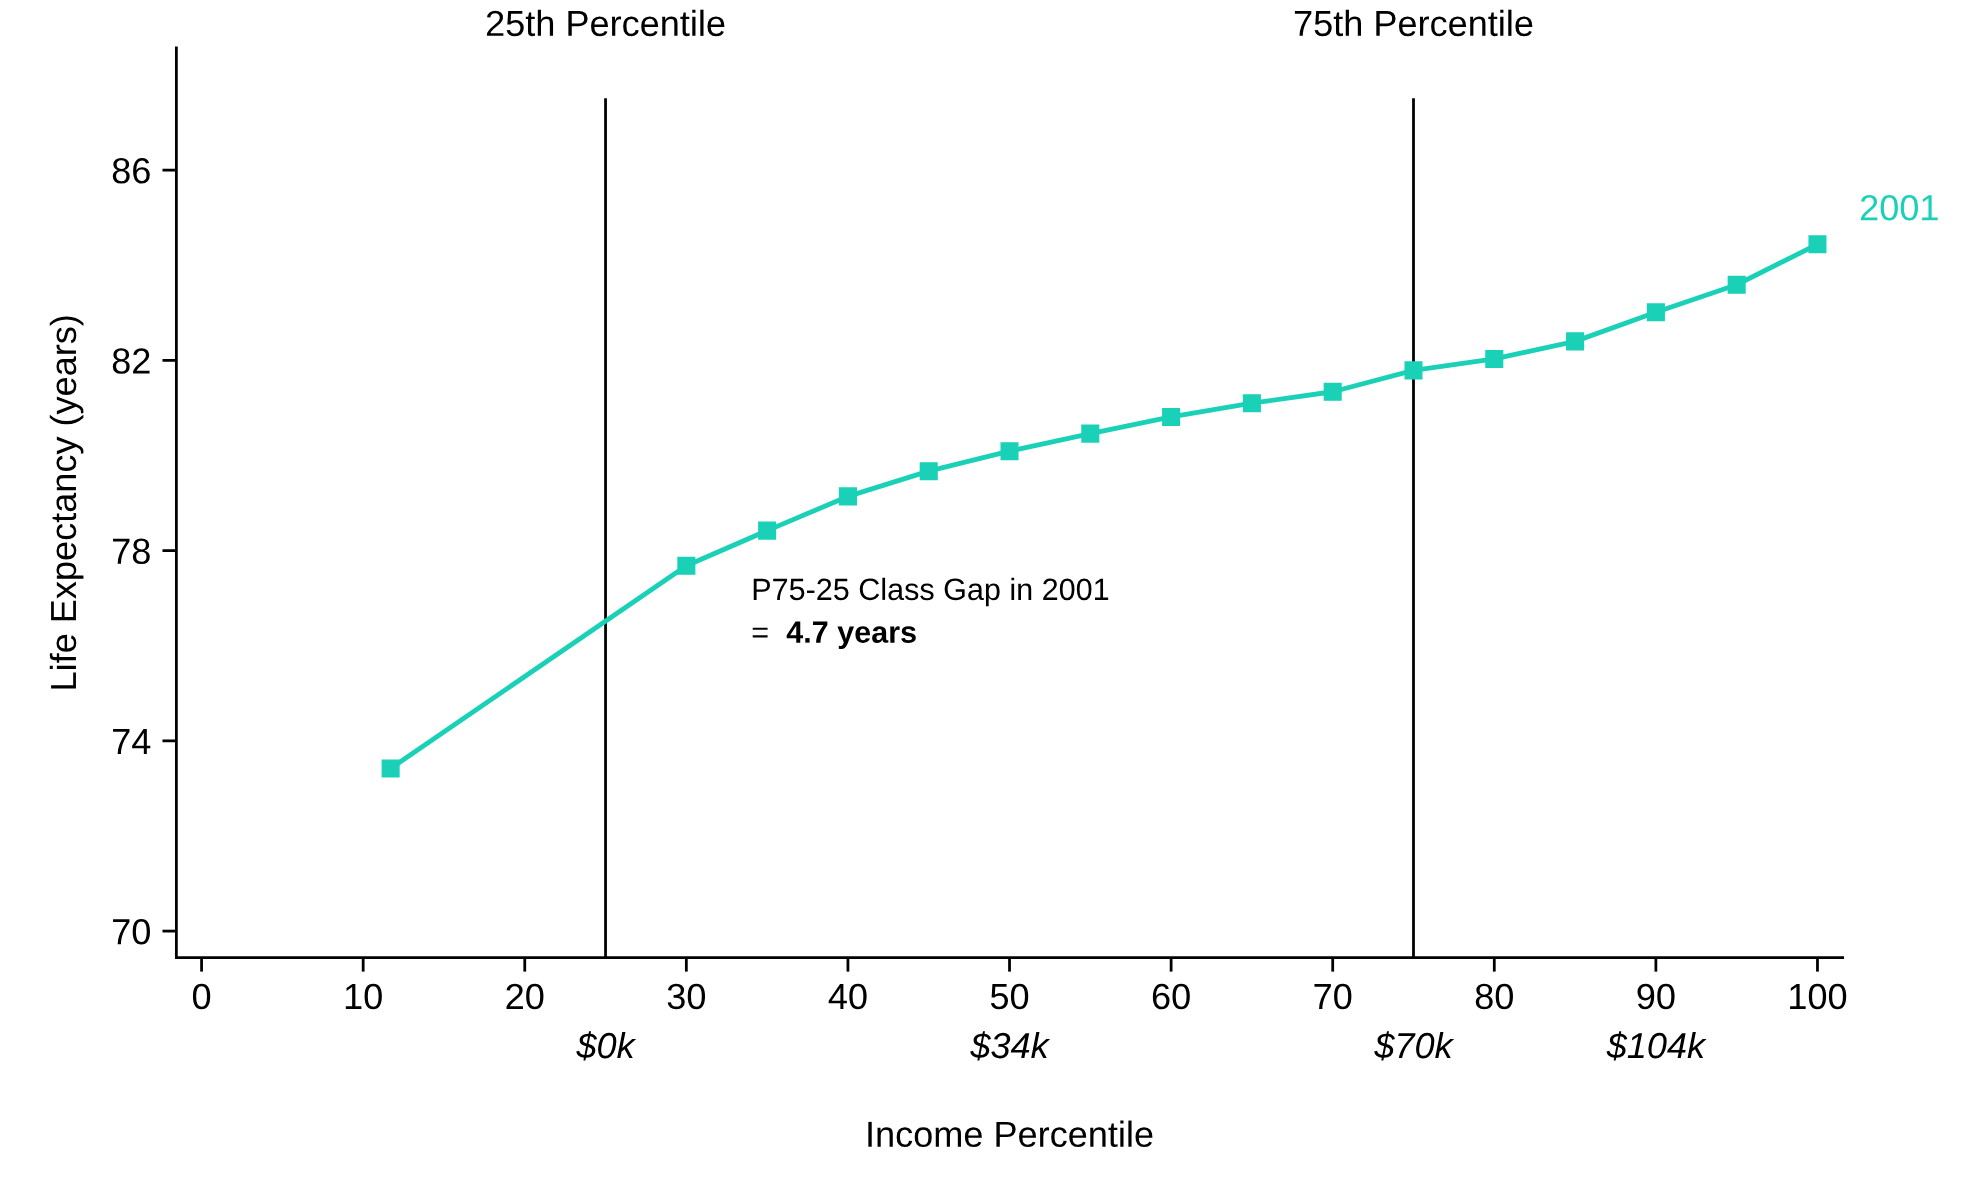 The width and height of the screenshot is (1975, 1177). I want to click on x-tick-label: 100, so click(1818, 996).